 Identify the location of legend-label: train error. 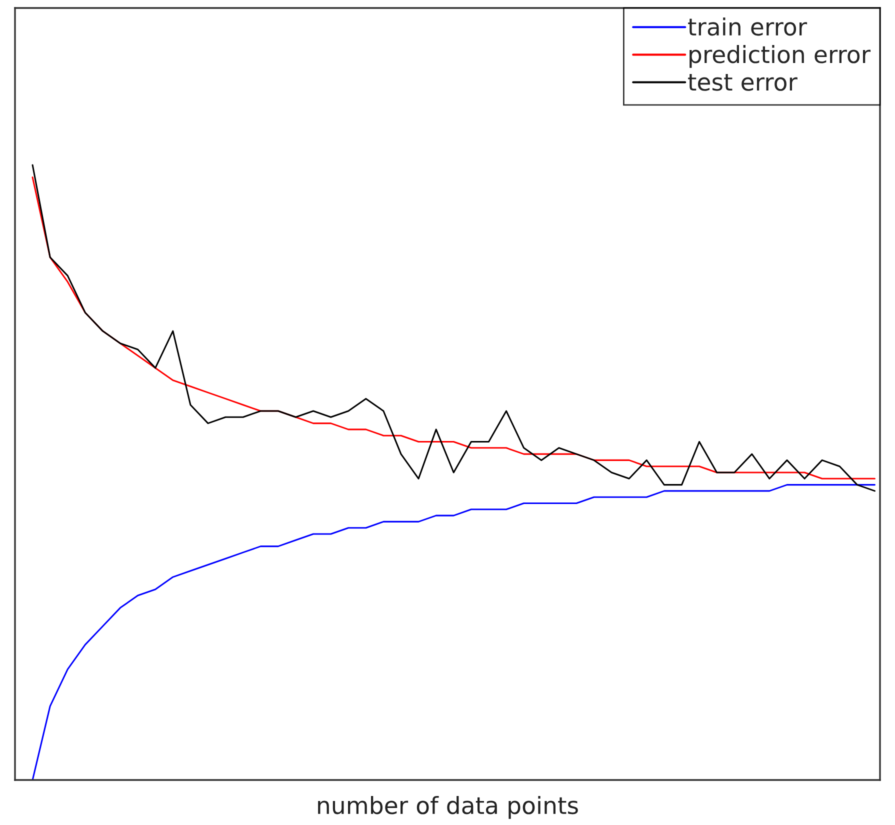
(748, 26).